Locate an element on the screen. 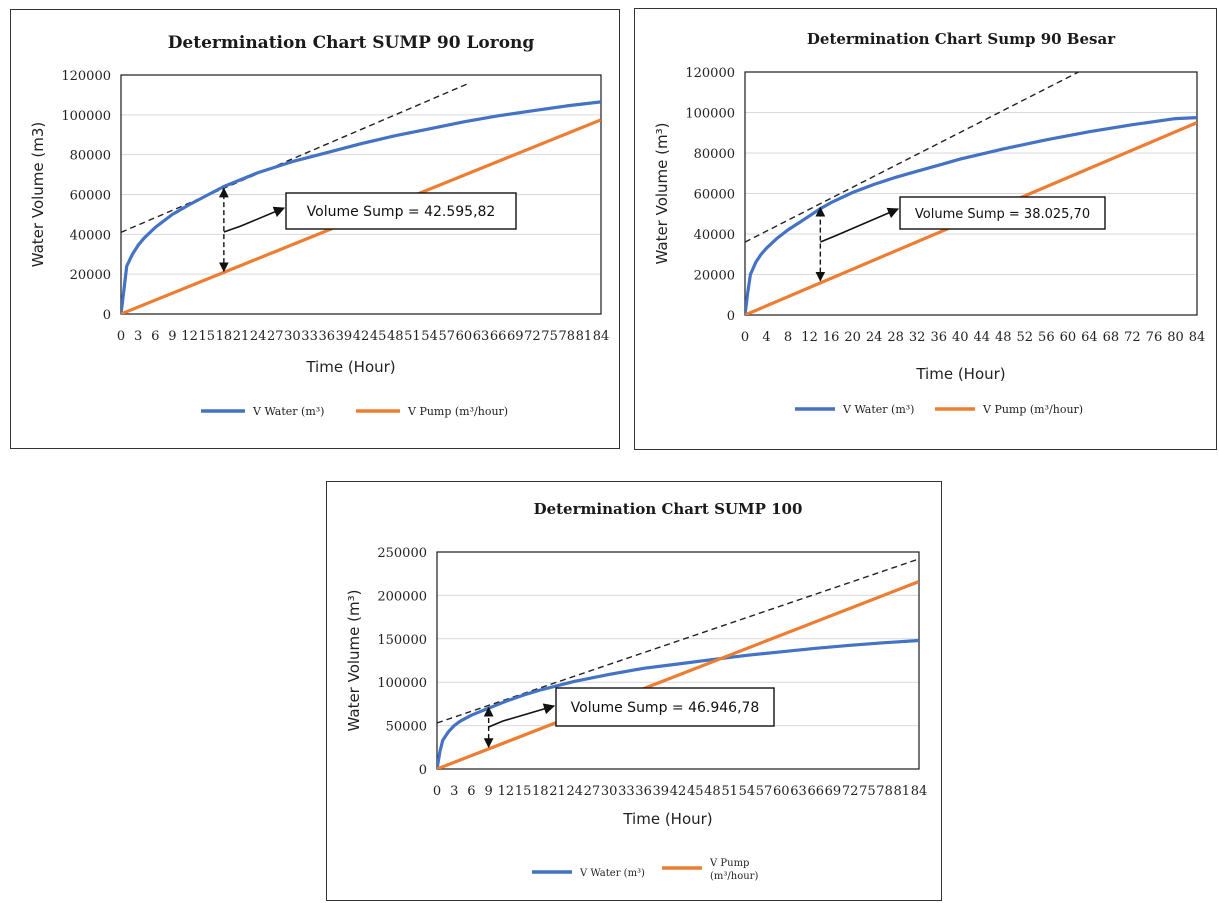 This screenshot has width=1219, height=903. series-line-v-pump is located at coordinates (678, 674).